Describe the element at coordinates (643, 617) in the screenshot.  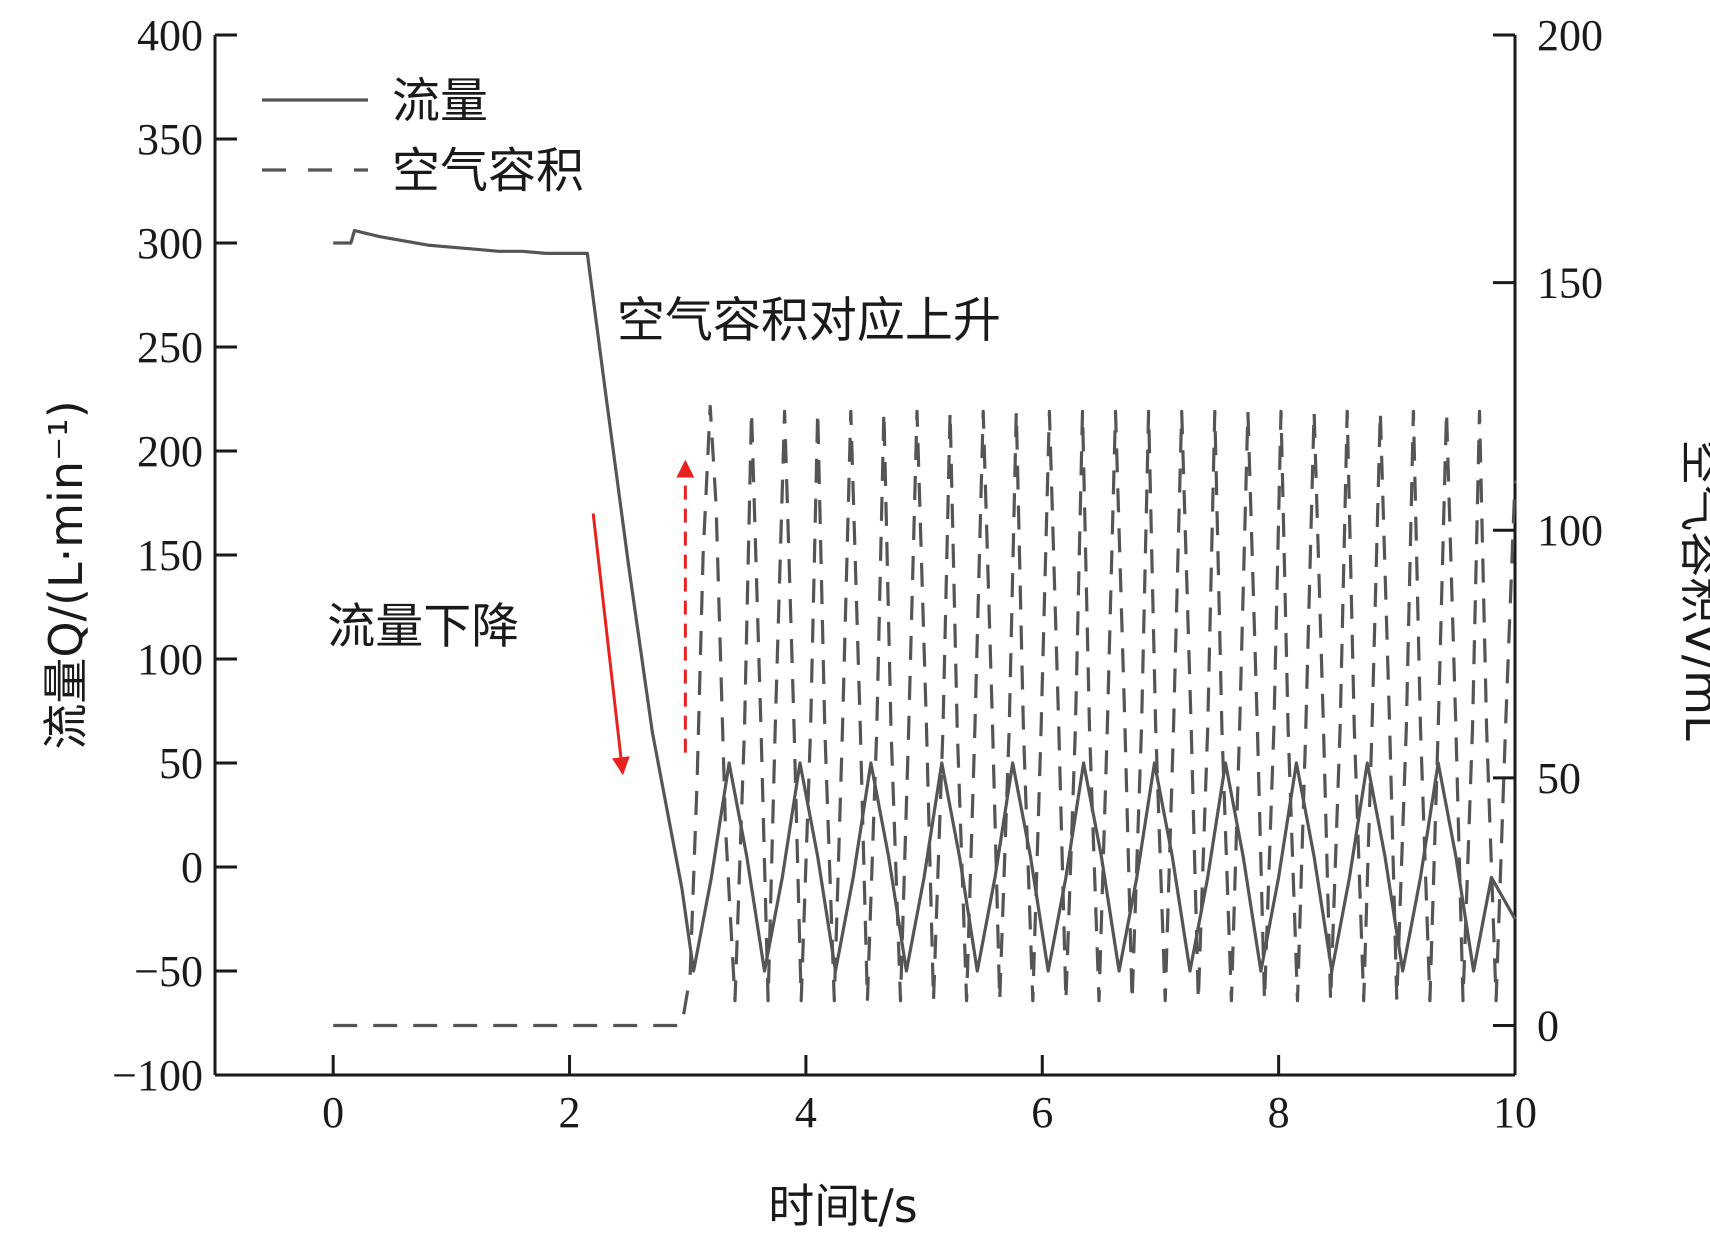
I see `arrow-layer` at that location.